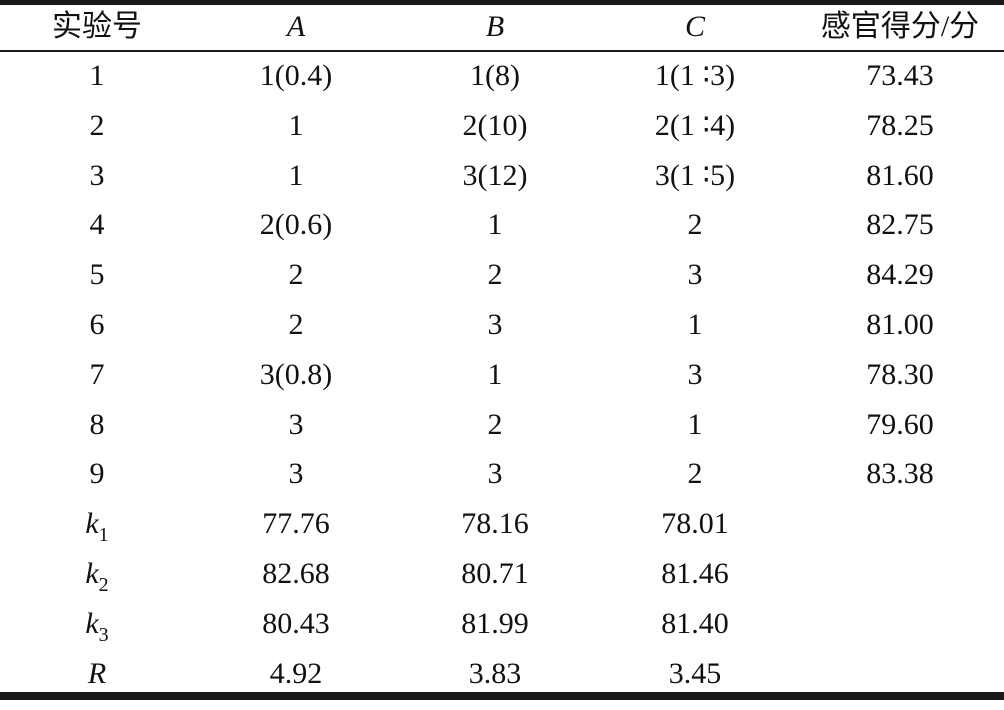 The image size is (1004, 710). Describe the element at coordinates (97, 324) in the screenshot. I see `table-cell: 6` at that location.